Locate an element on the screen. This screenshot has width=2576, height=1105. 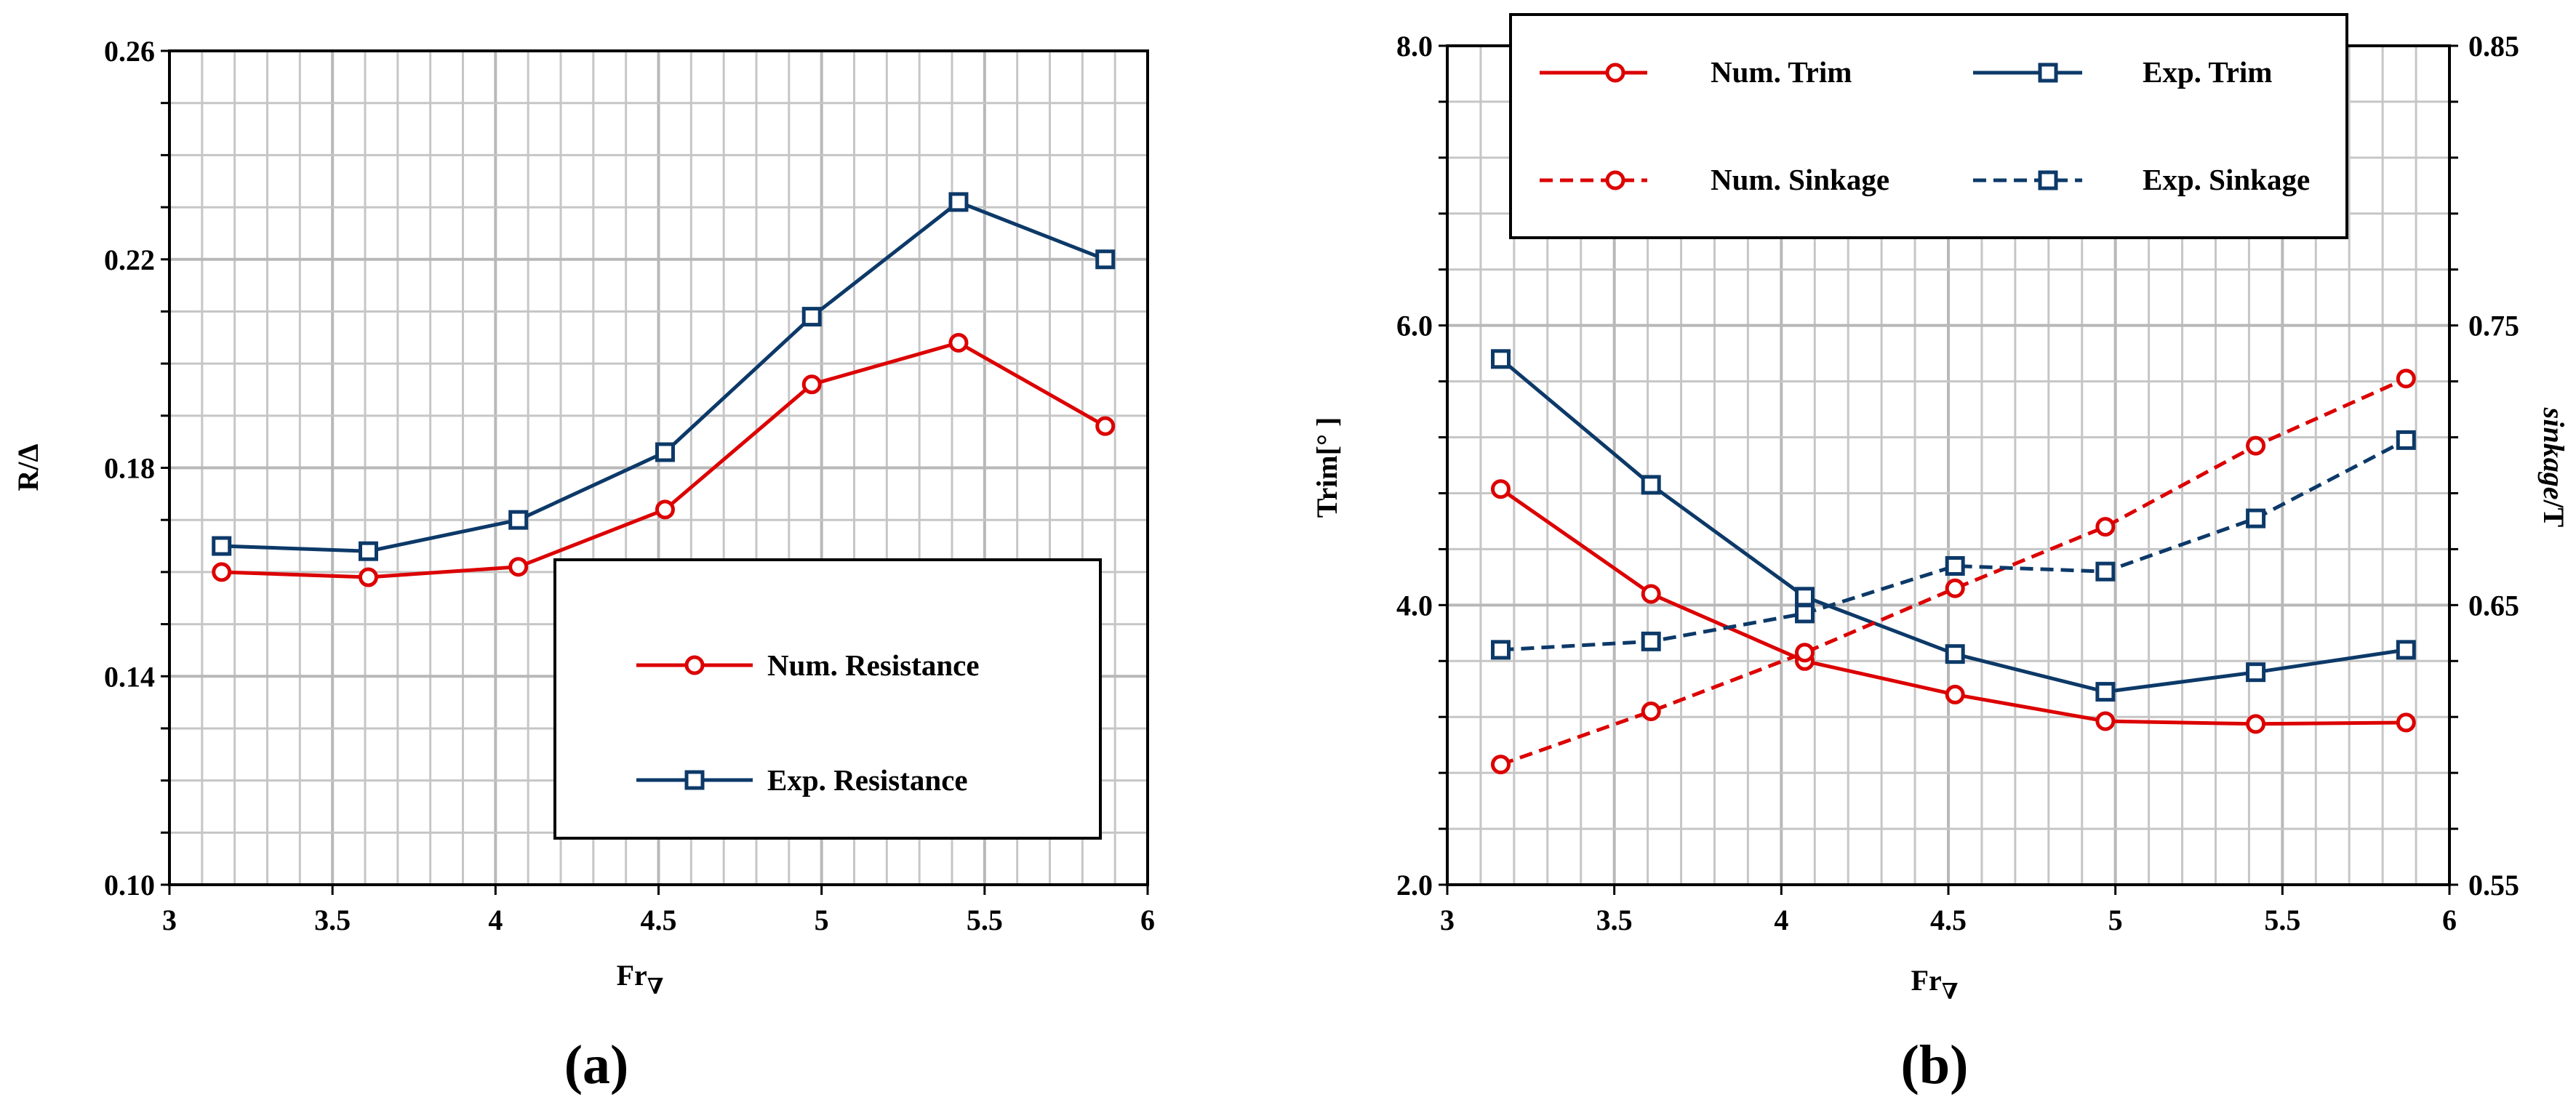
y-right-tick-label: 0.55 is located at coordinates (2493, 885).